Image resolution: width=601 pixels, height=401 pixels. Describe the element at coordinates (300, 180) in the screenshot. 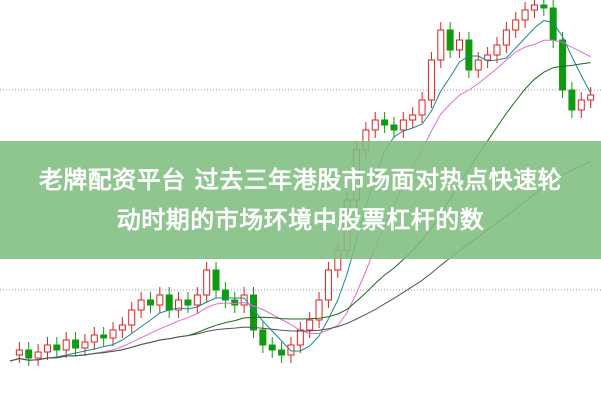

I see `headline-line-1: 老牌配资平台 过去三年港股市场面对热点快速轮` at that location.